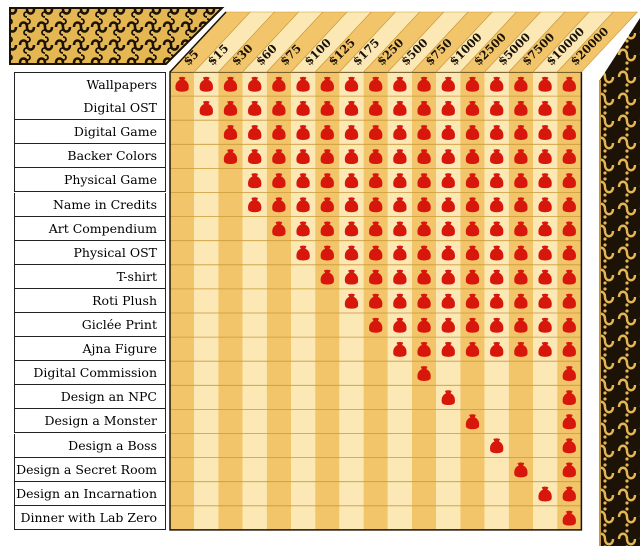 The image size is (640, 546). I want to click on header-edge, so click(198, 42).